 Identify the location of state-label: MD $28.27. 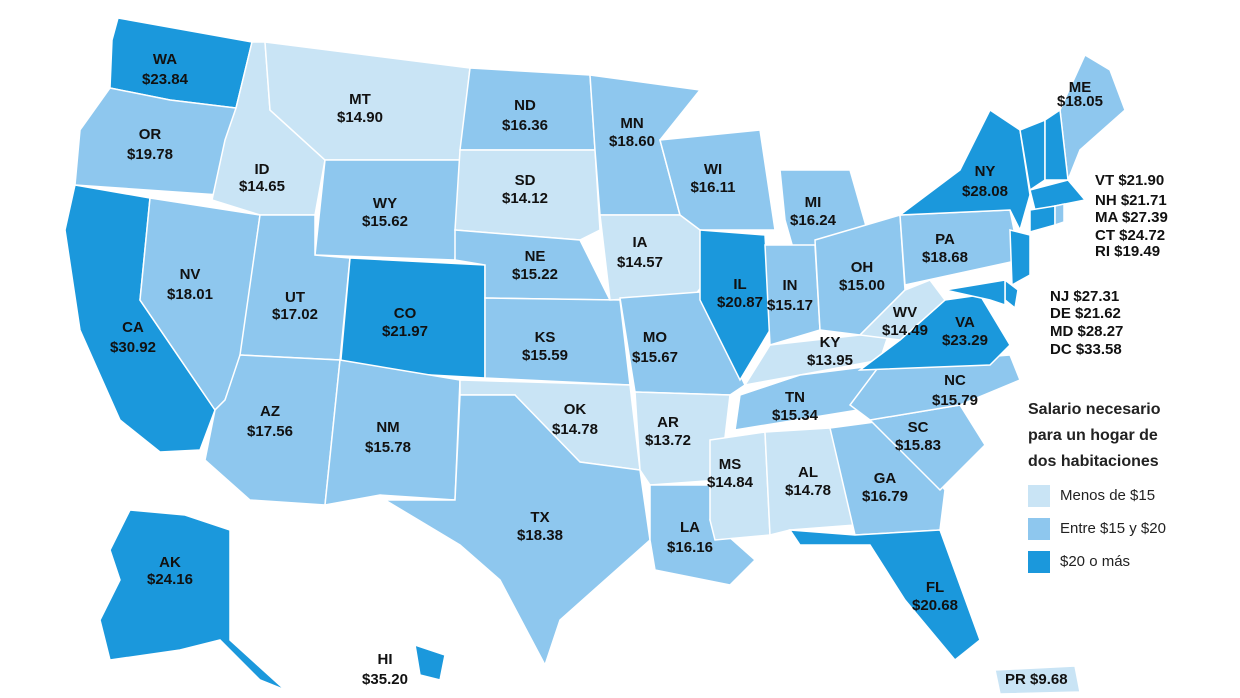
(1086, 331).